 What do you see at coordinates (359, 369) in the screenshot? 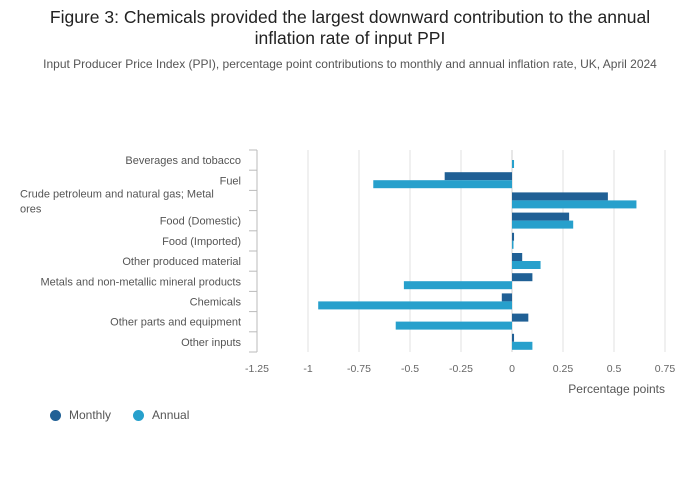
I see `x-tick-label: -0.75` at bounding box center [359, 369].